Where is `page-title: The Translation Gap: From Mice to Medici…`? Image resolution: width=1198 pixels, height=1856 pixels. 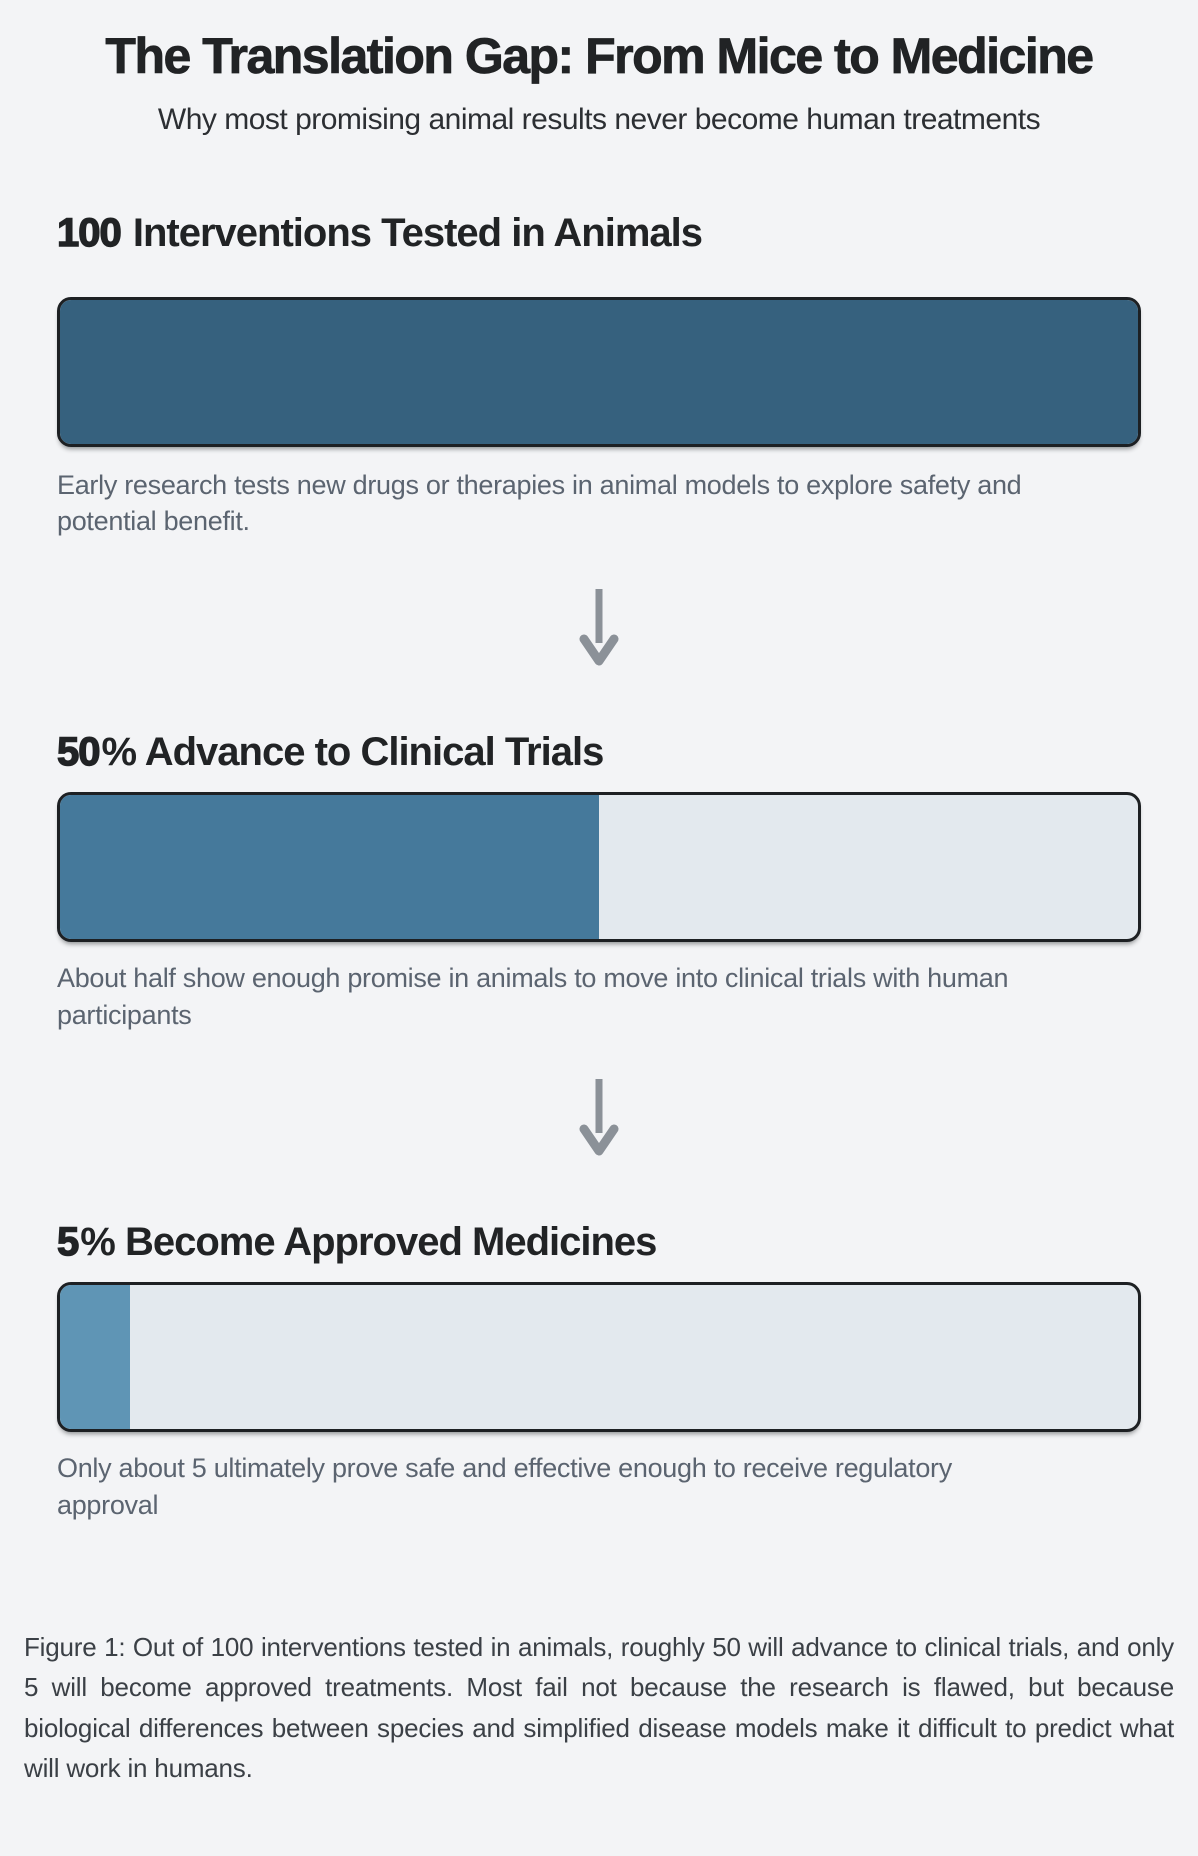 page-title: The Translation Gap: From Mice to Medici… is located at coordinates (599, 56).